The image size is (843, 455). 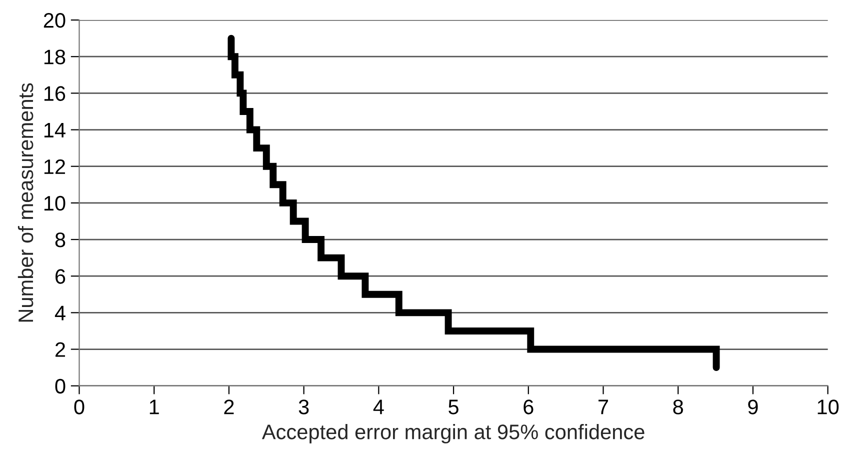 I want to click on x-tick-label: 4, so click(x=378, y=407).